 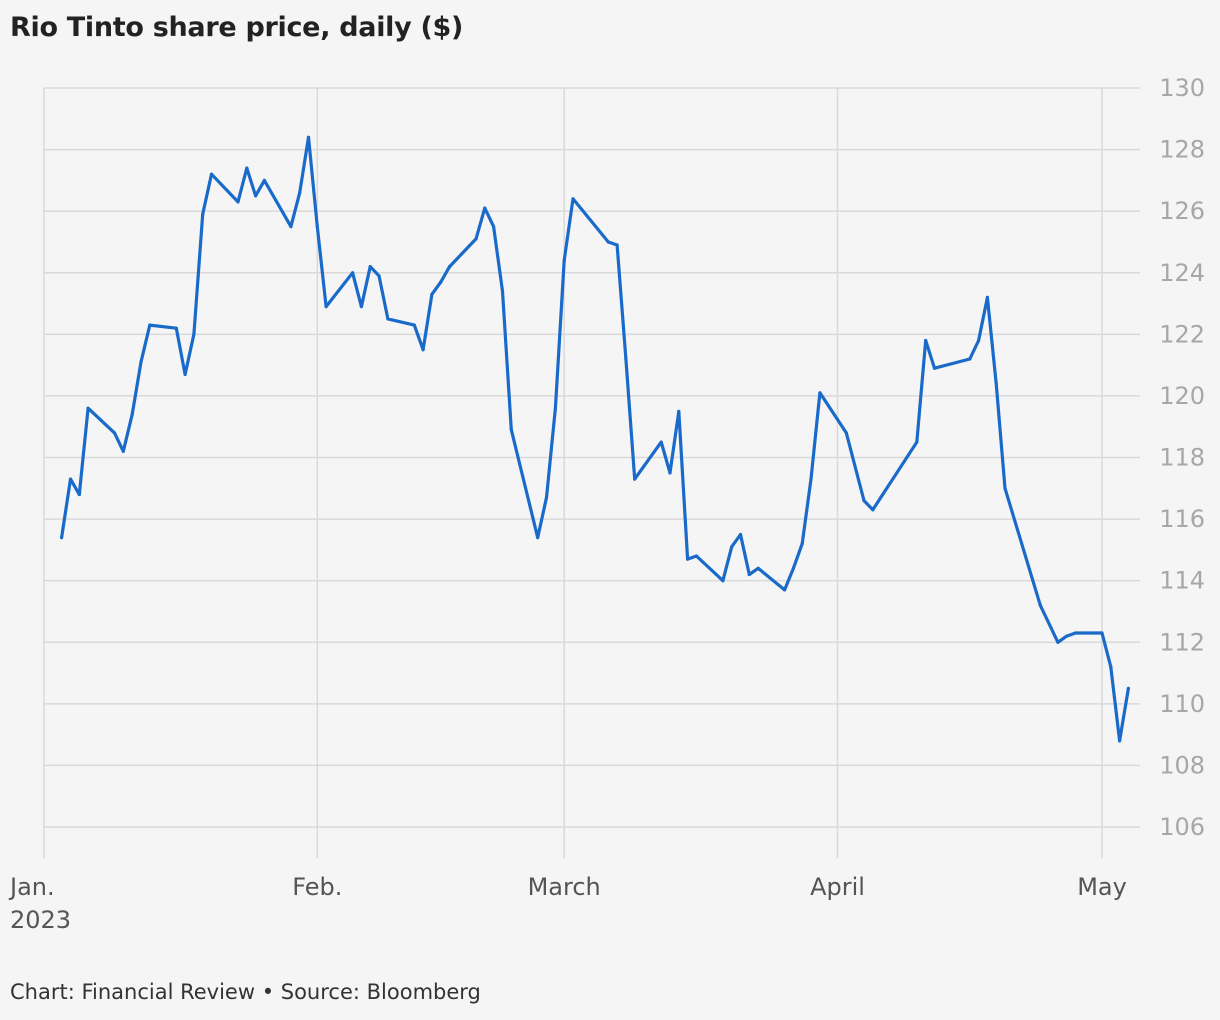 What do you see at coordinates (1182, 150) in the screenshot?
I see `y-tick-label: 128` at bounding box center [1182, 150].